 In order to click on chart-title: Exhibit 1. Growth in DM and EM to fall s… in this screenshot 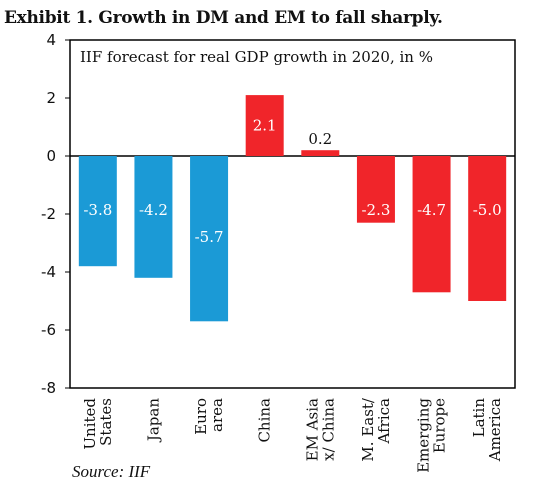, I will do `click(223, 18)`.